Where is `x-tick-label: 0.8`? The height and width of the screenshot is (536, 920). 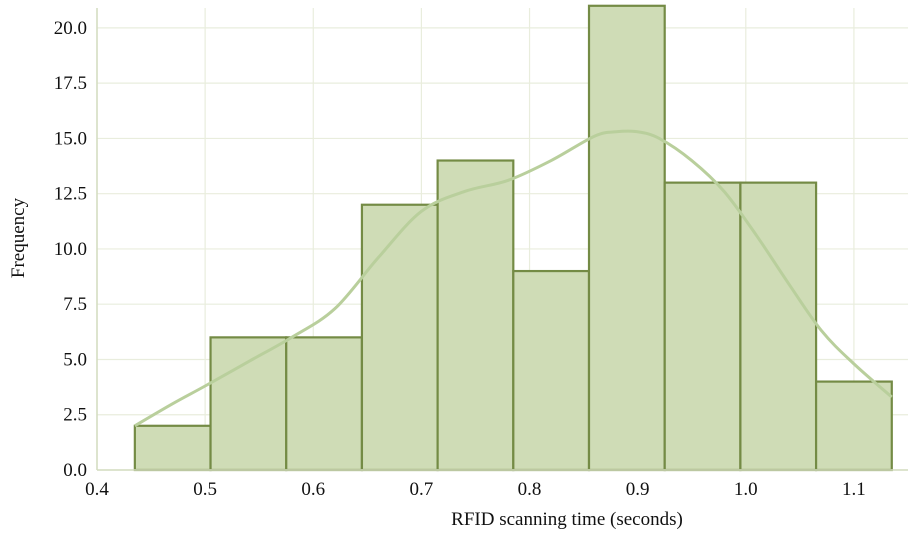
x-tick-label: 0.8 is located at coordinates (530, 489).